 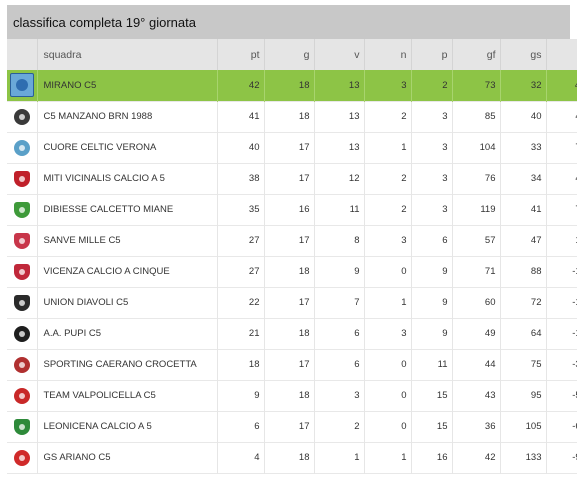 What do you see at coordinates (127, 85) in the screenshot?
I see `team-name: MIRANO C5` at bounding box center [127, 85].